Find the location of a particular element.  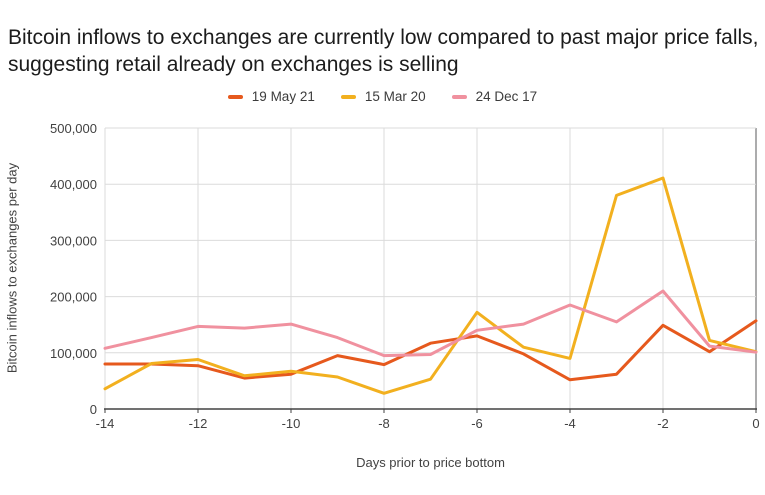

y-tick-label: 0 is located at coordinates (93, 409).